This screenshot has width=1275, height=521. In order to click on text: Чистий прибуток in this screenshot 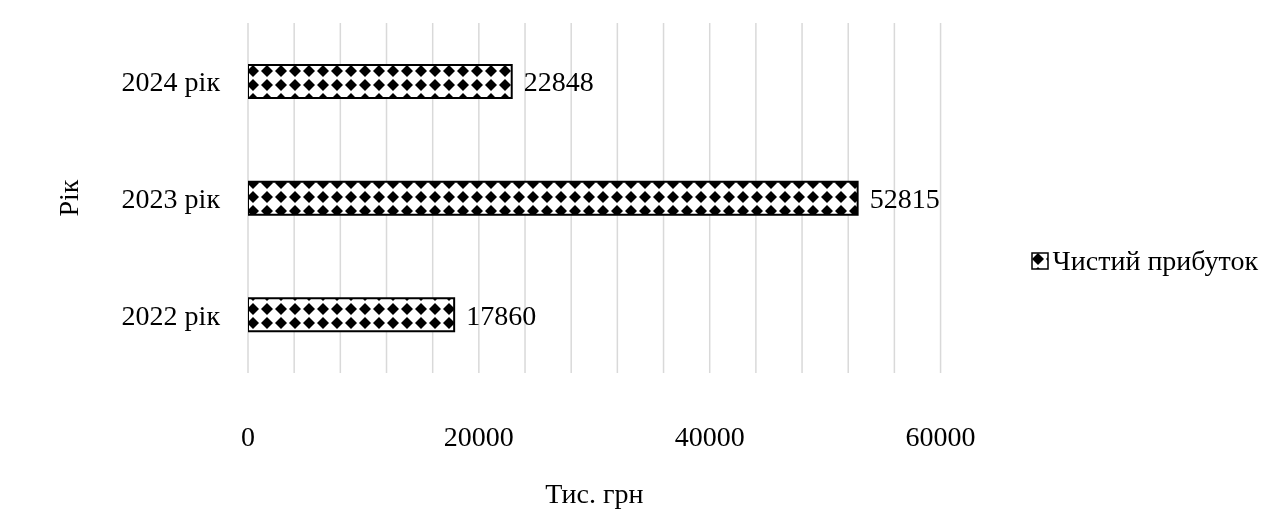, I will do `click(1155, 260)`.